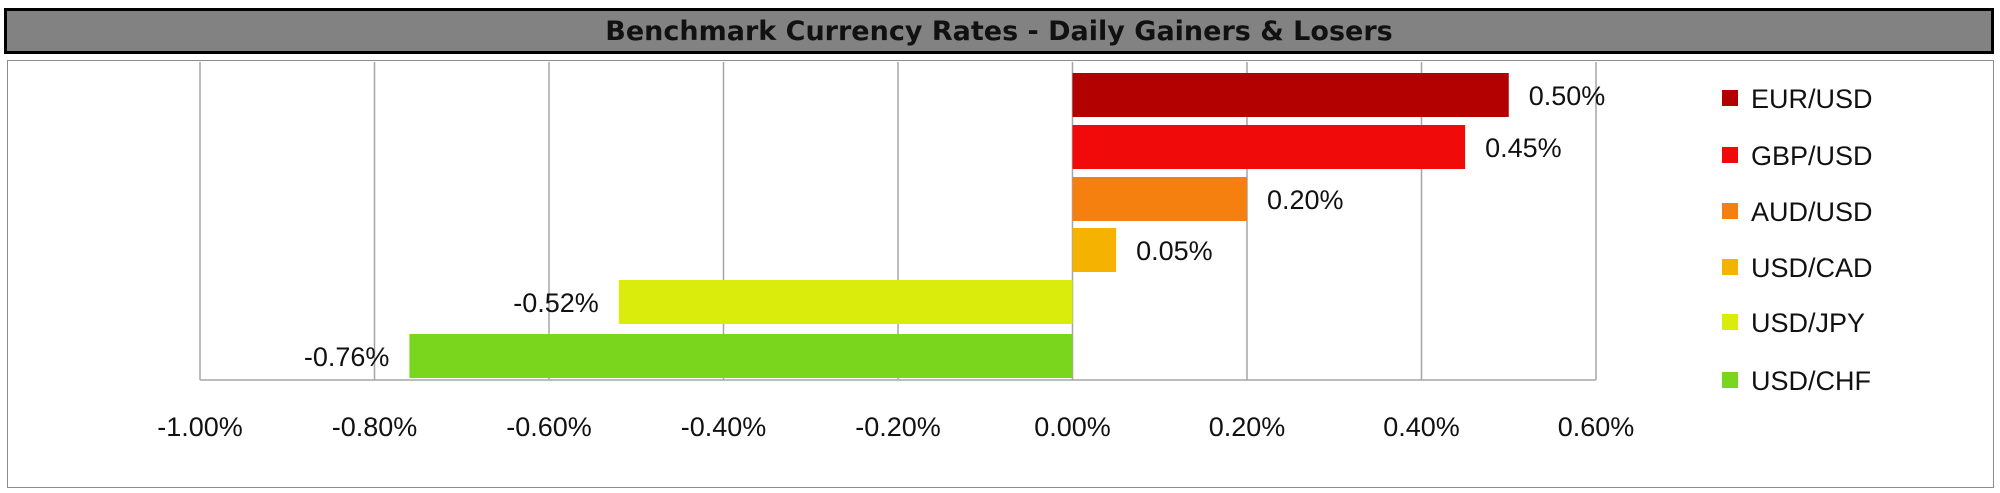 This screenshot has width=2000, height=493. Describe the element at coordinates (1094, 250) in the screenshot. I see `bar-usd-cad` at that location.